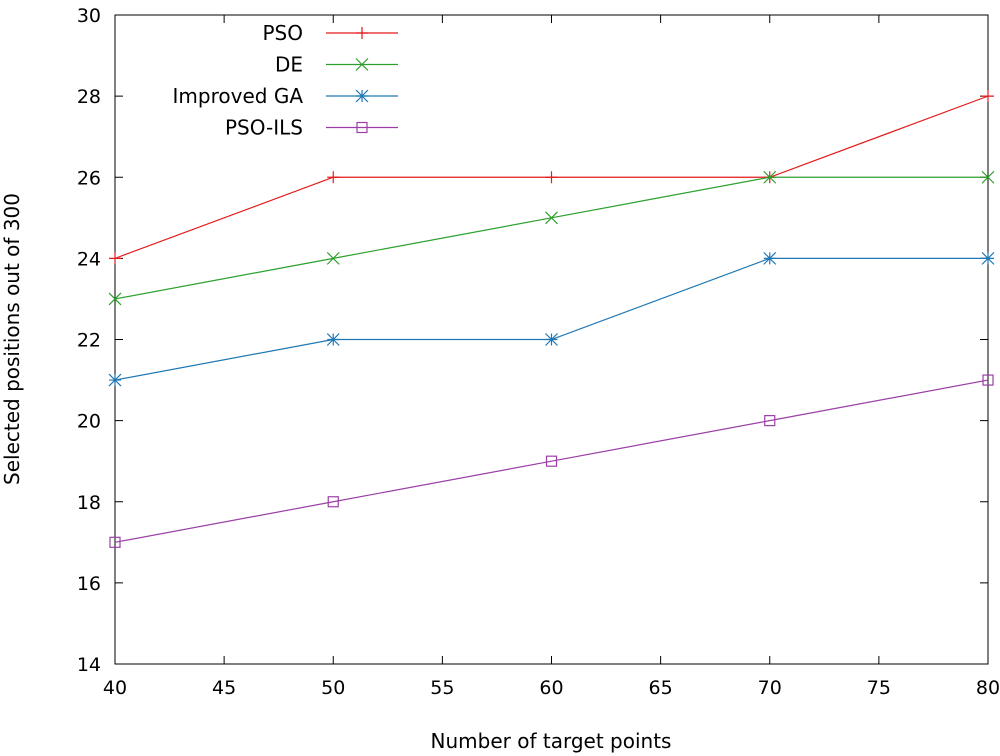  Describe the element at coordinates (770, 688) in the screenshot. I see `x-tick-label: 70` at that location.